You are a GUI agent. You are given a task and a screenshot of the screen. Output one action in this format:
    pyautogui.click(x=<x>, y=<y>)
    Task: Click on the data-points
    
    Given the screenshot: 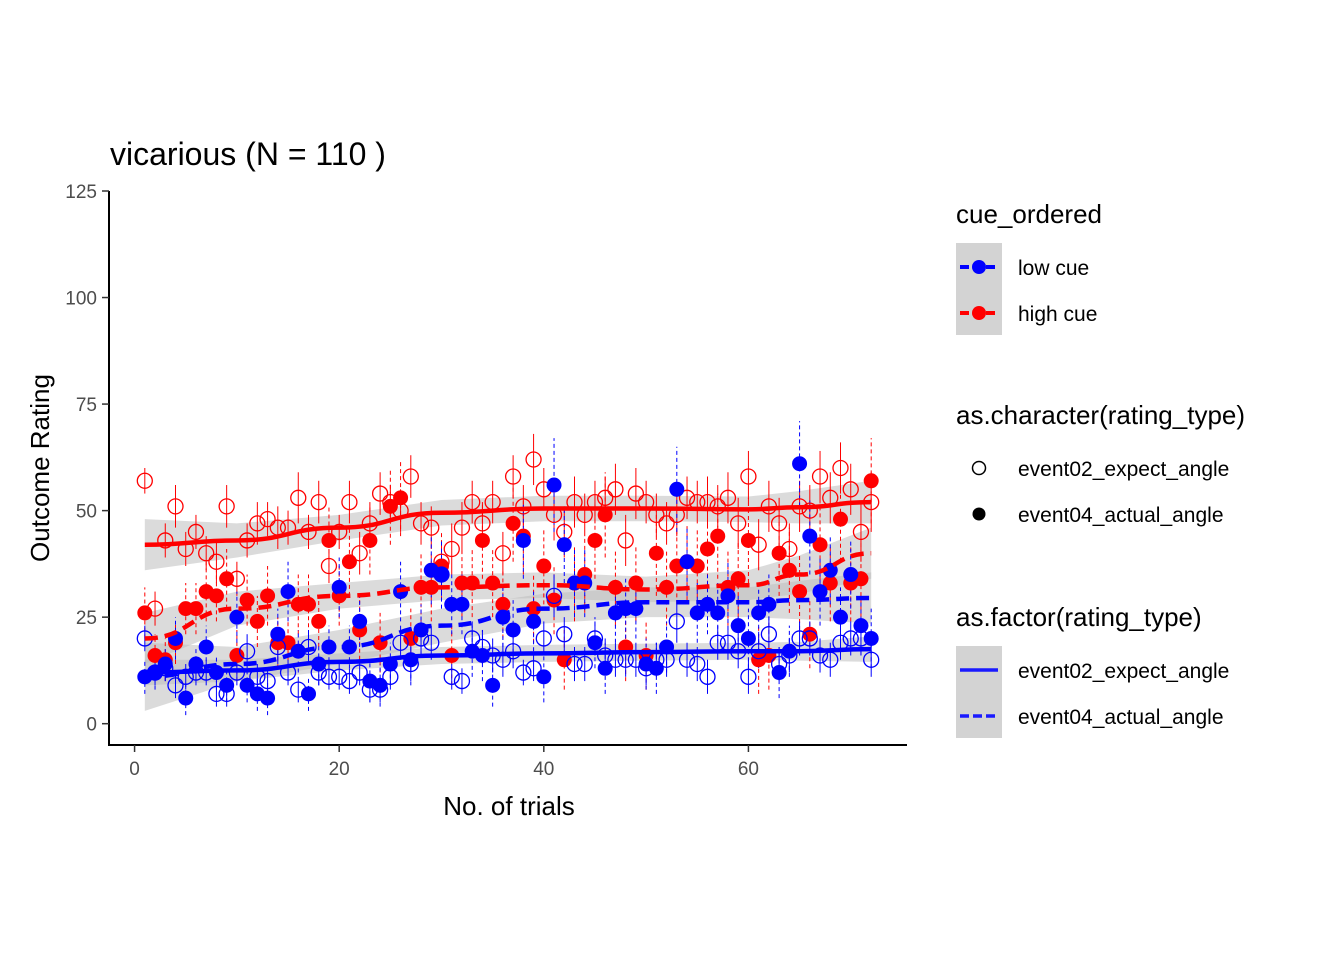 What is the action you would take?
    pyautogui.click(x=508, y=578)
    